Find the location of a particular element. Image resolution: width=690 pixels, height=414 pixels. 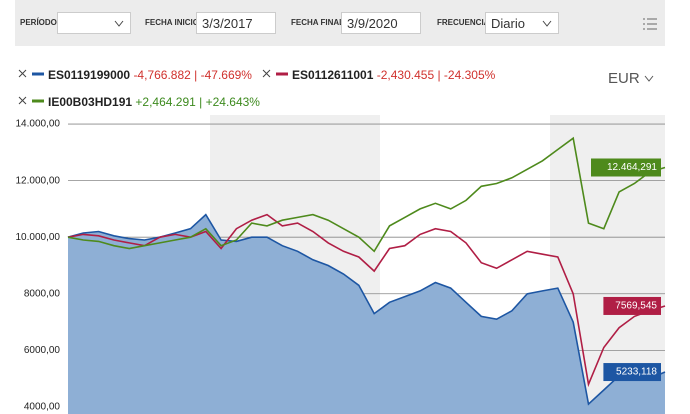

series-change: +2,464.291 | +24.643% is located at coordinates (197, 102).